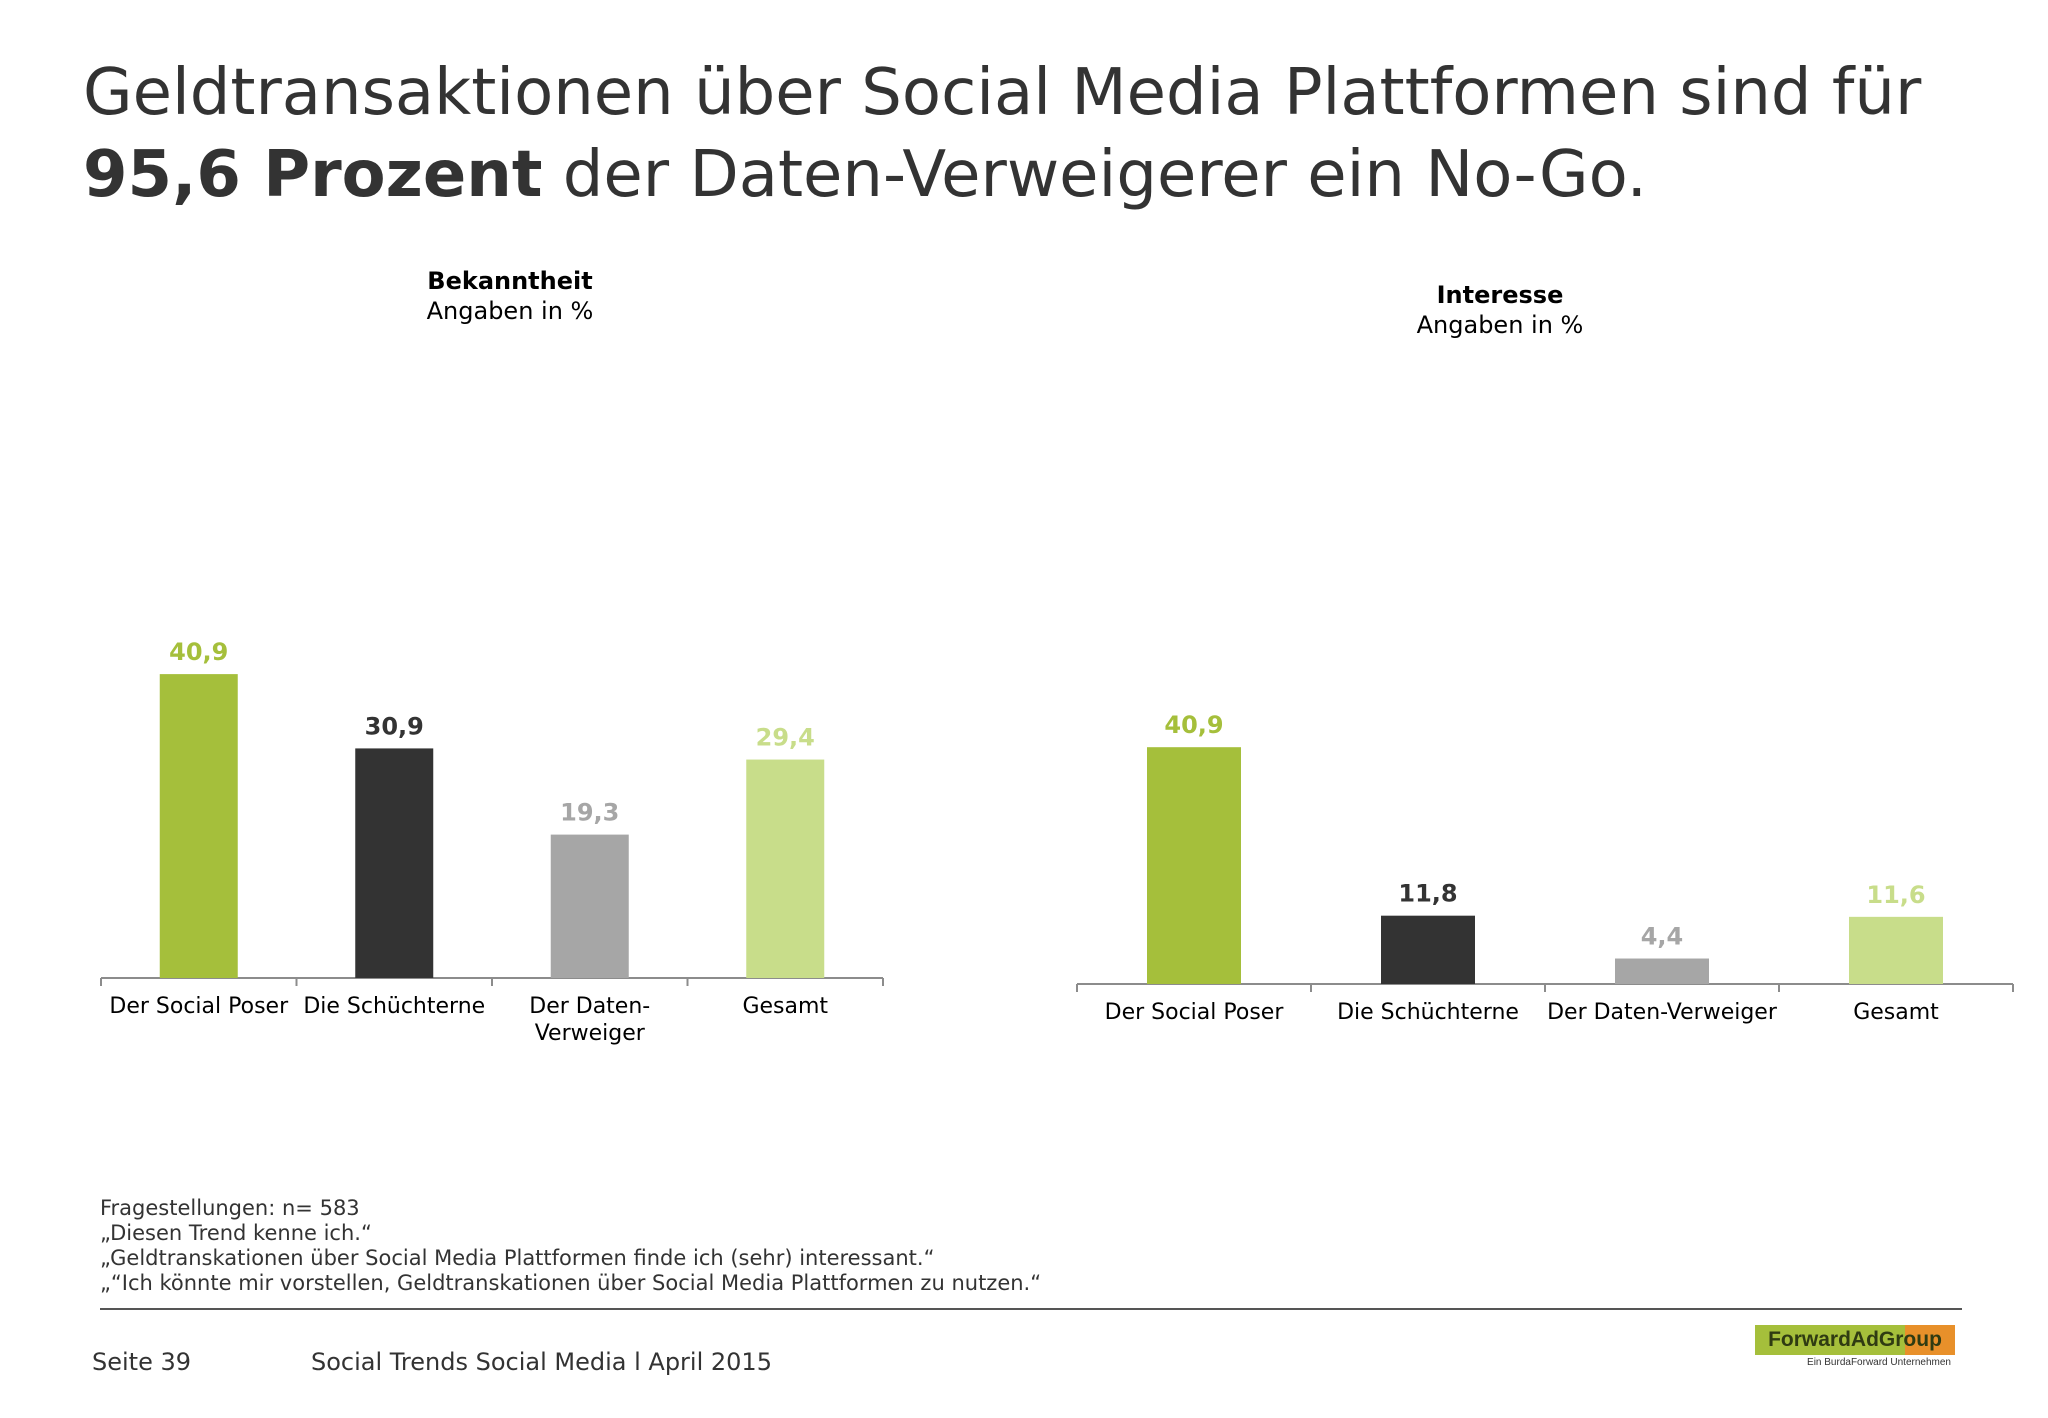 The width and height of the screenshot is (2048, 1418). Describe the element at coordinates (1662, 937) in the screenshot. I see `data-label: 4,4` at that location.